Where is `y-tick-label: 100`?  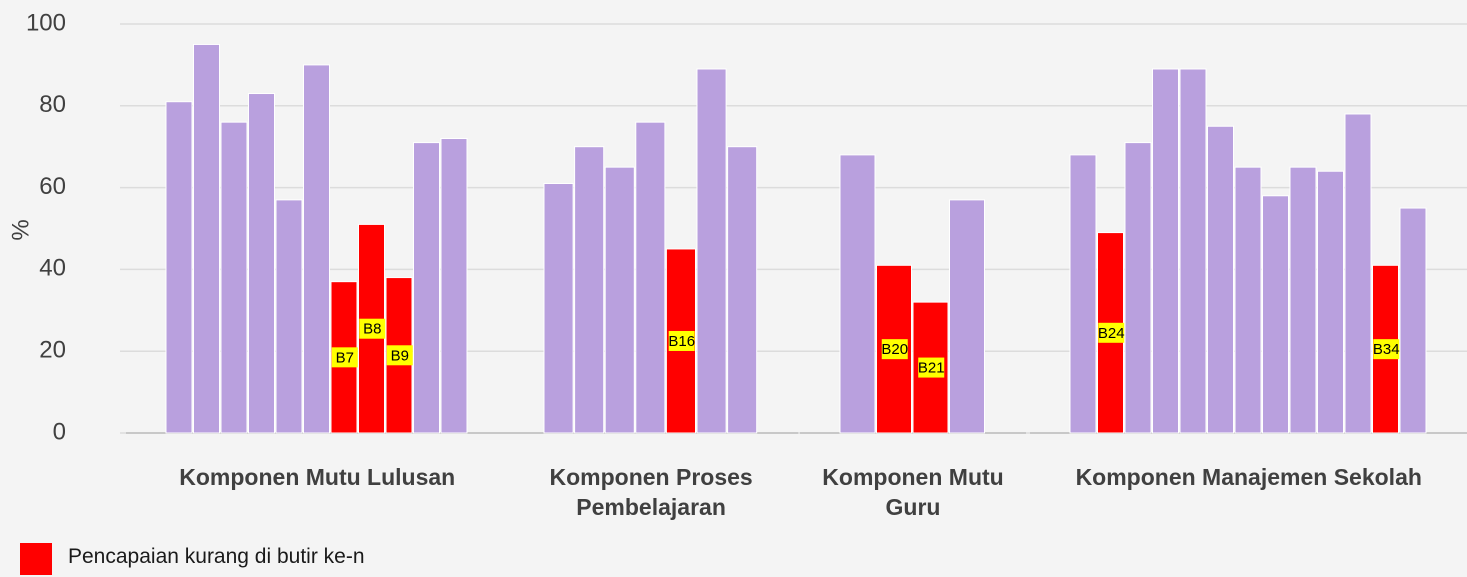
y-tick-label: 100 is located at coordinates (46, 22).